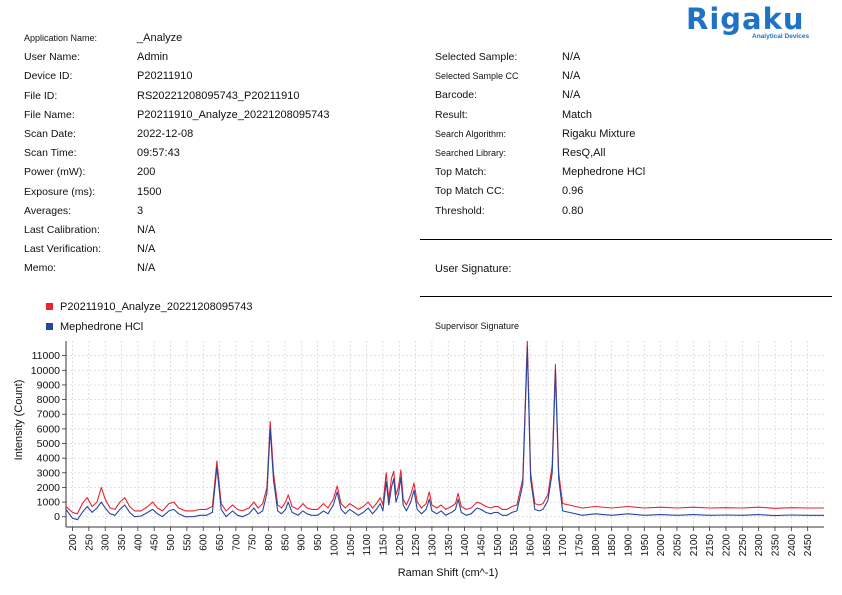  I want to click on x-tick-label: 950, so click(318, 542).